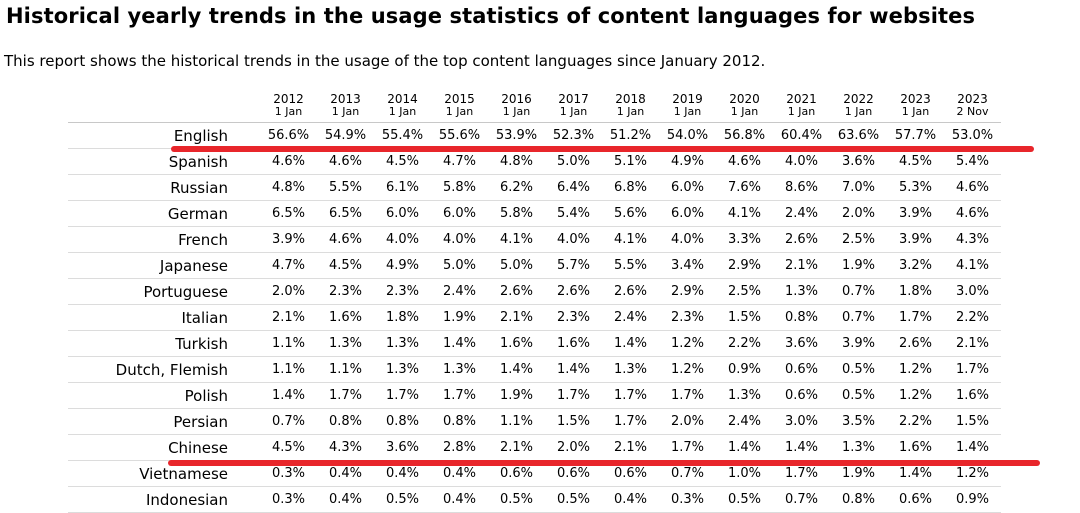  What do you see at coordinates (288, 99) in the screenshot?
I see `column-year: 2012` at bounding box center [288, 99].